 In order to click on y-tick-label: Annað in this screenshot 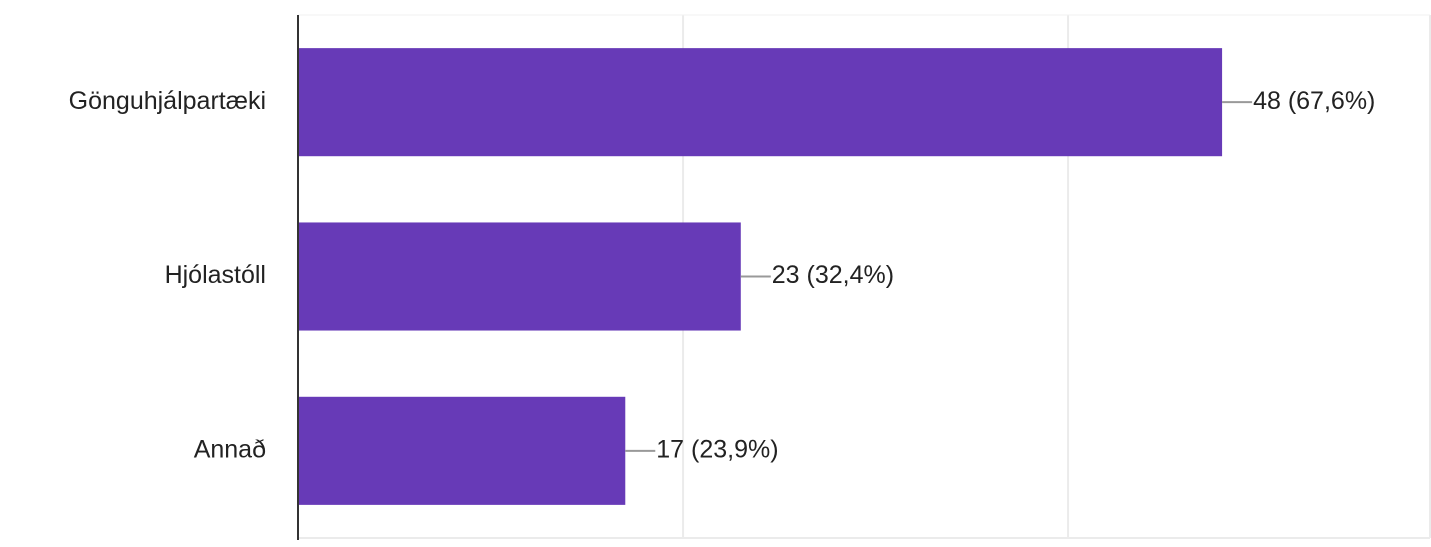, I will do `click(230, 449)`.